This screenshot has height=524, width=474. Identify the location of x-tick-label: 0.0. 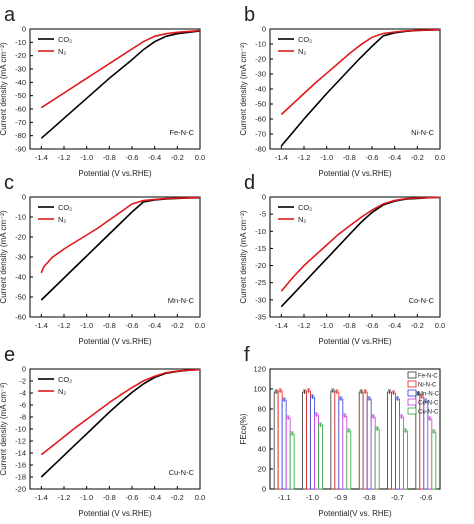
(440, 325).